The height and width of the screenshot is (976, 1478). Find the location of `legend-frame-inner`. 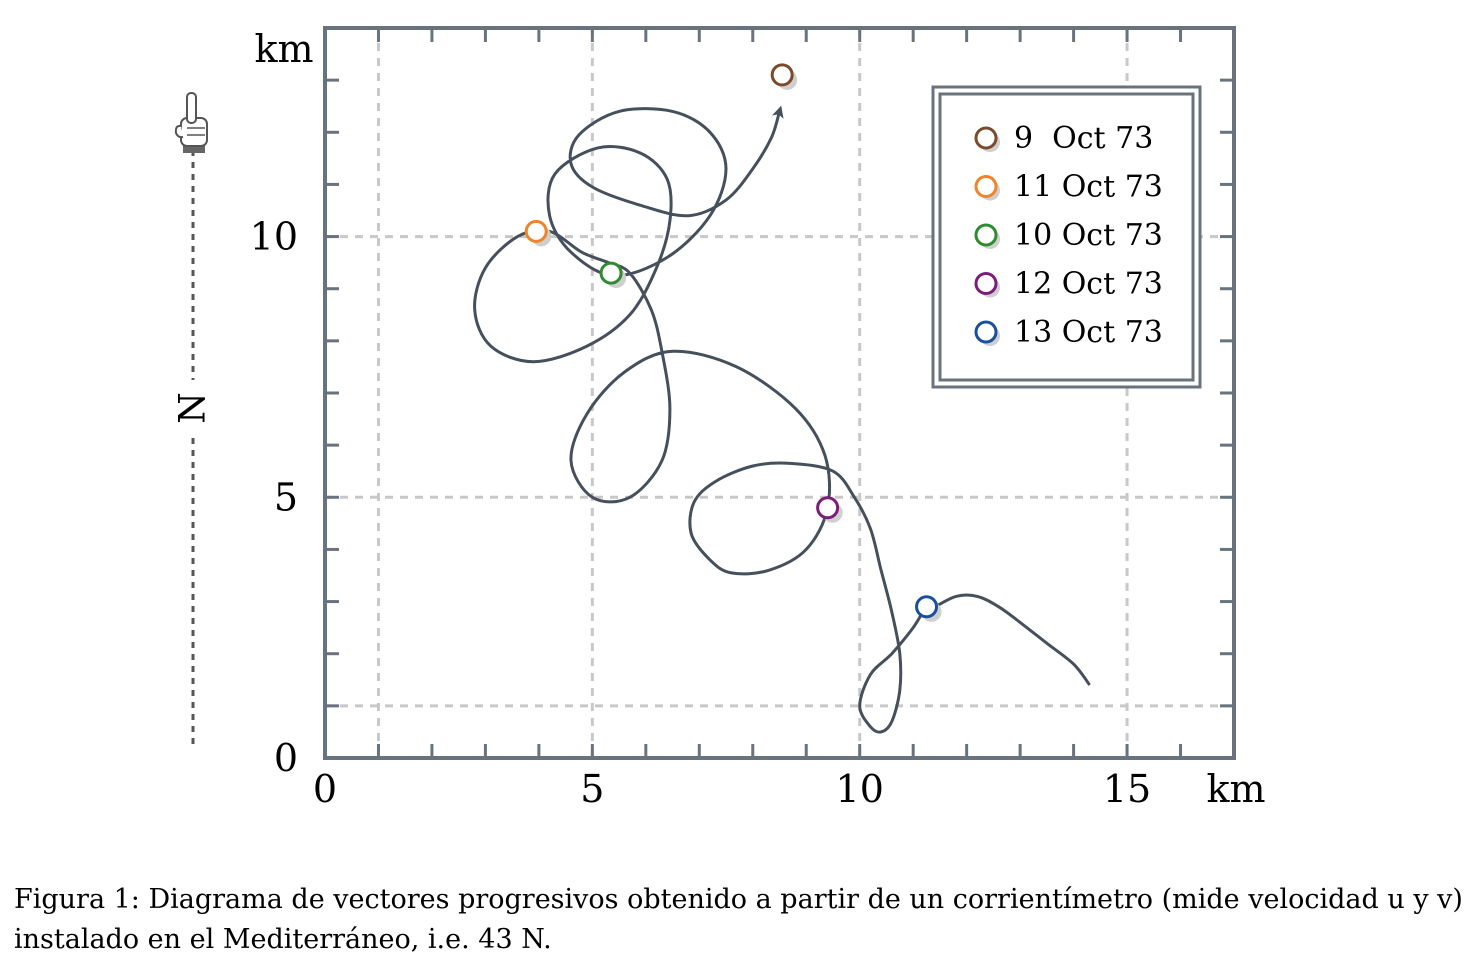

legend-frame-inner is located at coordinates (1066, 237).